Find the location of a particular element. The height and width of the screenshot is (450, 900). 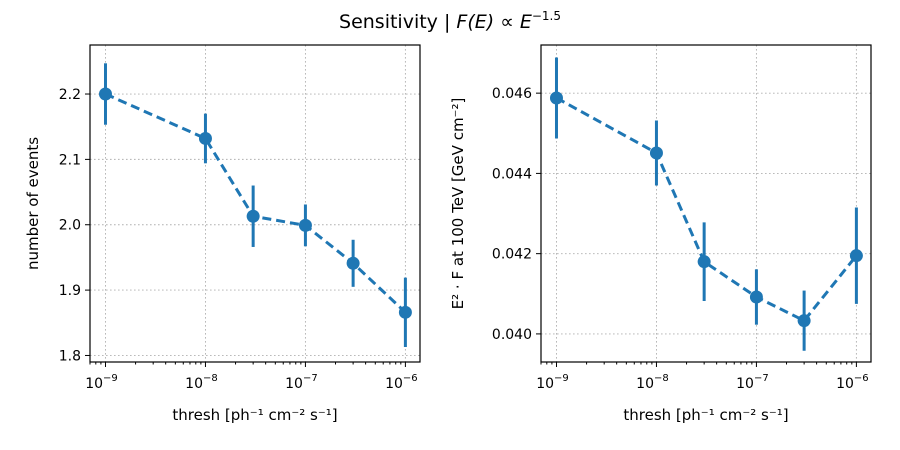

chart1-y-tick-label-2: 2.0 is located at coordinates (70, 226).